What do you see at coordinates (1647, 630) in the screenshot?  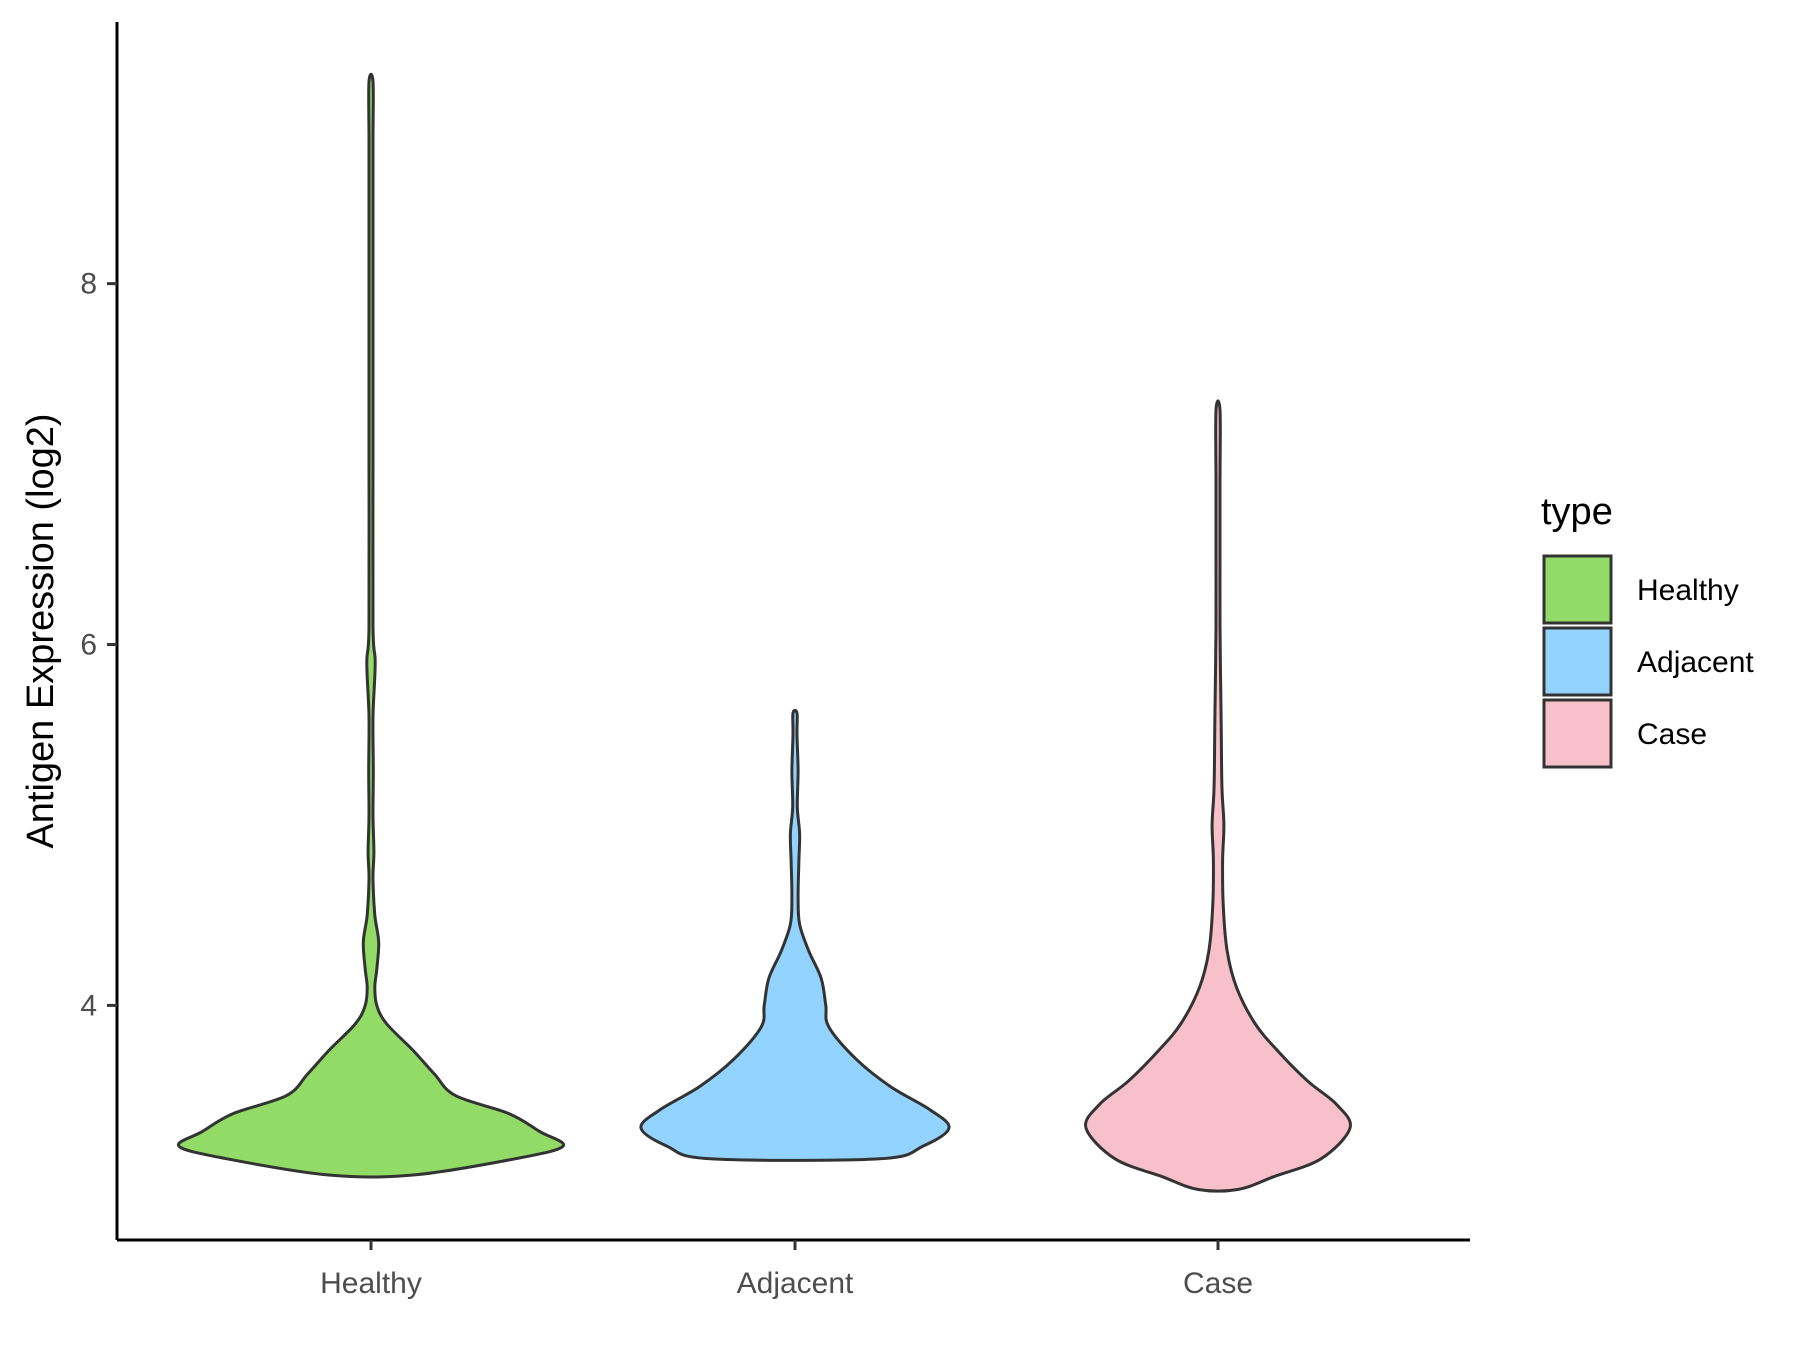 I see `legend: type Healthy Adjacent Case` at bounding box center [1647, 630].